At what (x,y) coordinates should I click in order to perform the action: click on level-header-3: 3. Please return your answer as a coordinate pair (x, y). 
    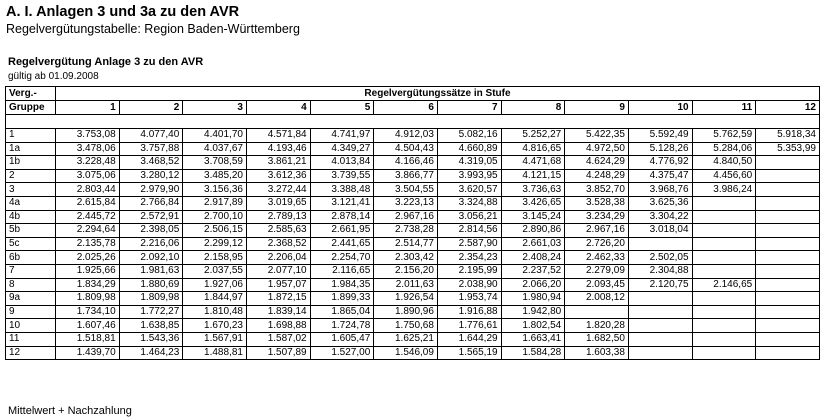
    Looking at the image, I should click on (214, 107).